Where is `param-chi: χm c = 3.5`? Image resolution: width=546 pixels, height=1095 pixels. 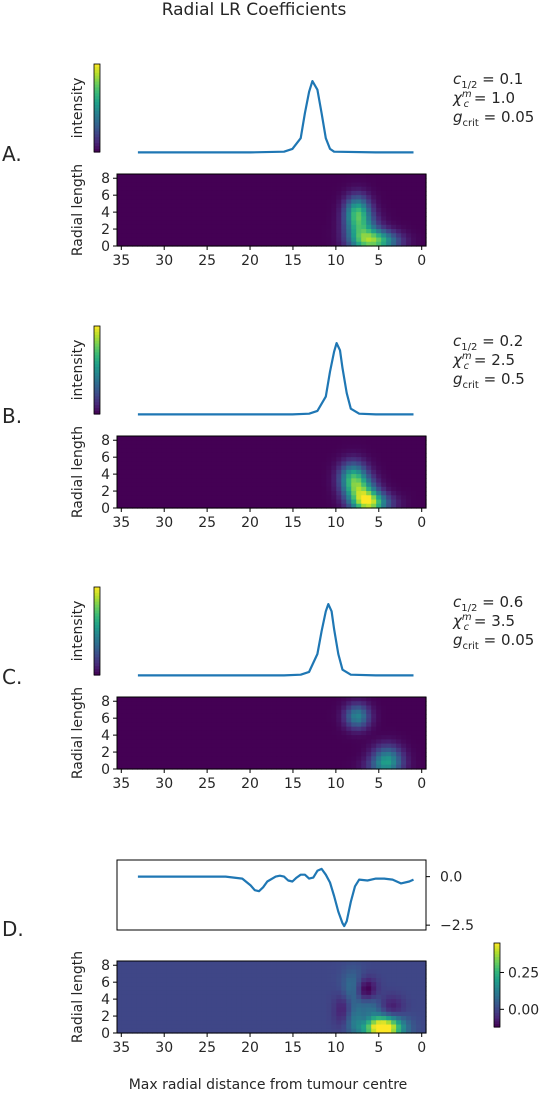 param-chi: χm c = 3.5 is located at coordinates (483, 622).